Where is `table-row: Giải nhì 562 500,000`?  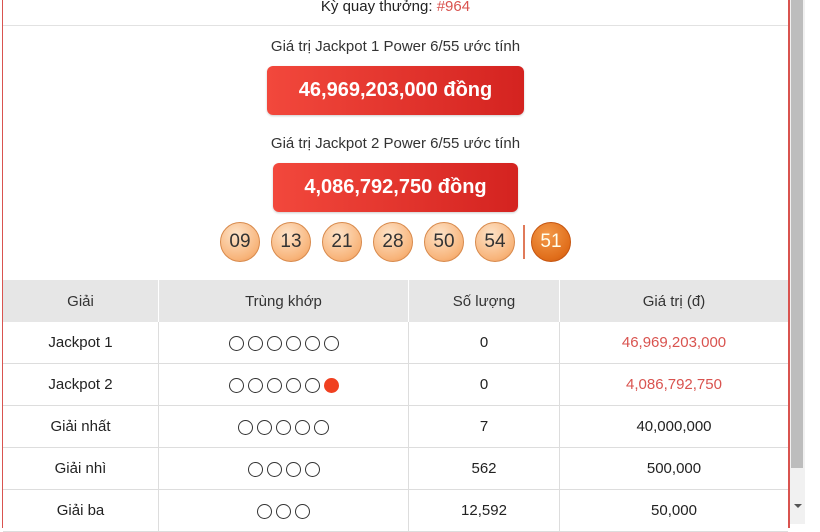 table-row: Giải nhì 562 500,000 is located at coordinates (395, 468).